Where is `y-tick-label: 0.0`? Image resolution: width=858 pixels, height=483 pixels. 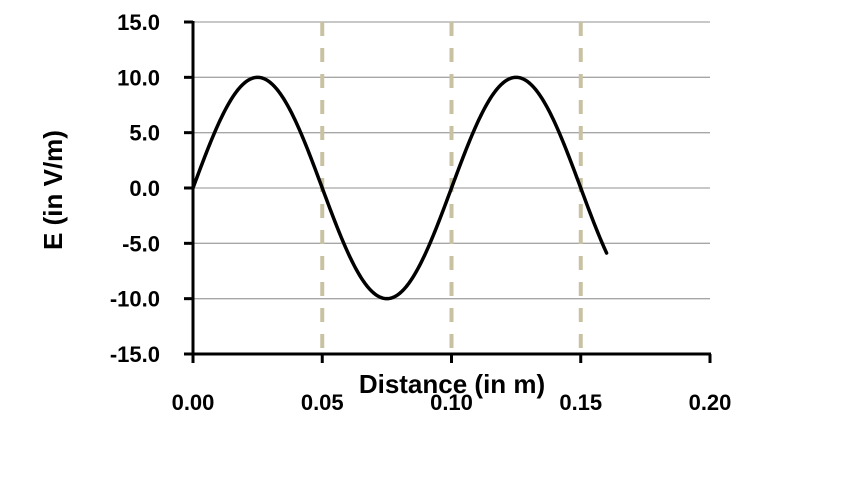 y-tick-label: 0.0 is located at coordinates (144, 188).